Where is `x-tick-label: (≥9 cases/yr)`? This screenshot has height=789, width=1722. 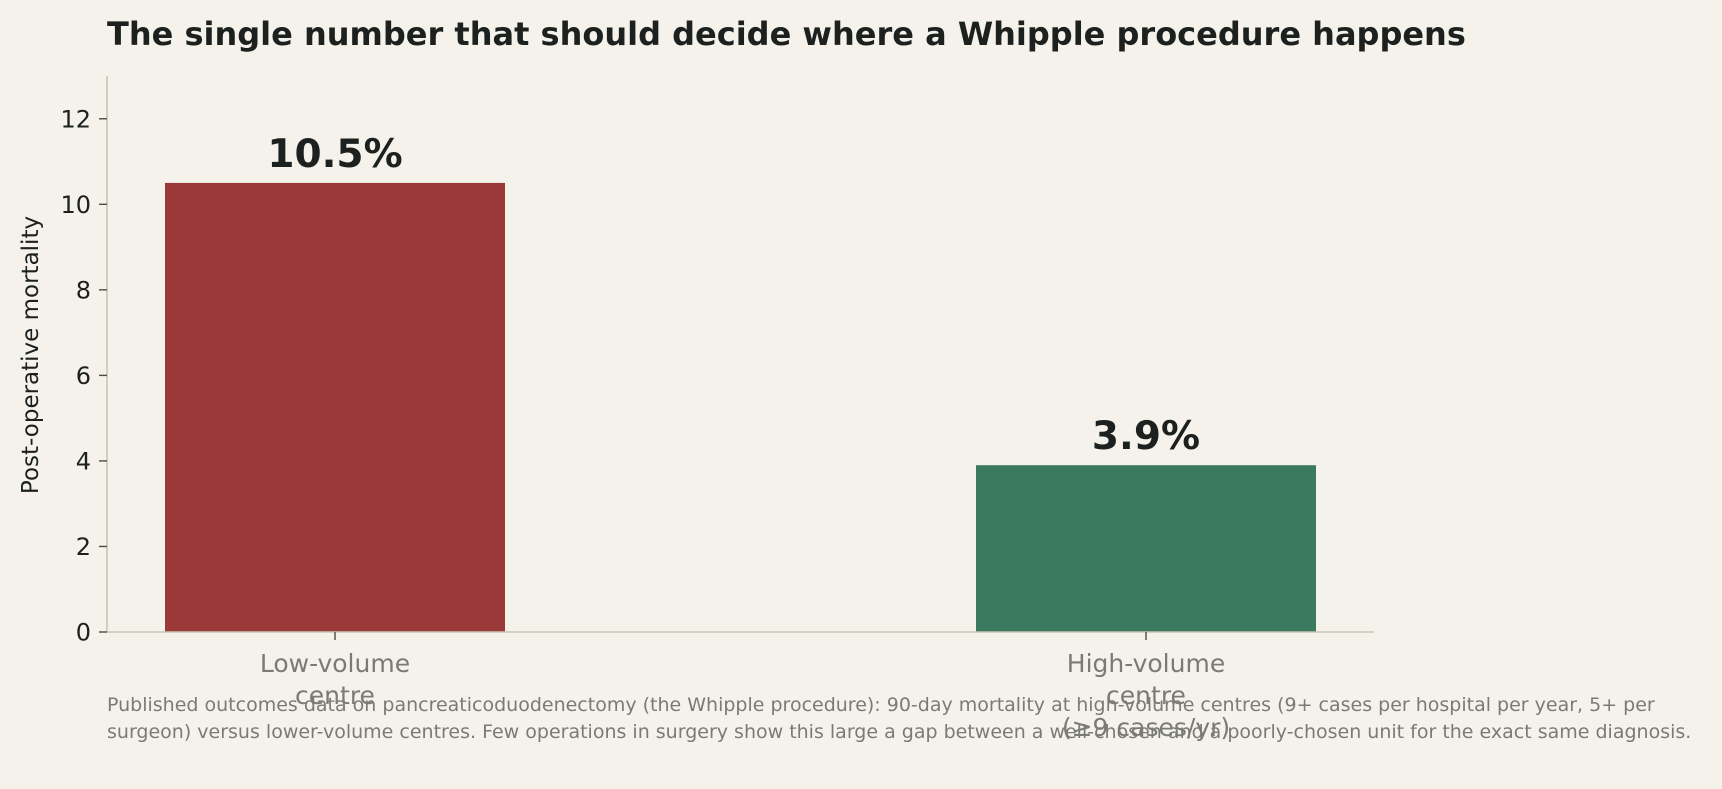
x-tick-label: (≥9 cases/yr) is located at coordinates (1146, 727).